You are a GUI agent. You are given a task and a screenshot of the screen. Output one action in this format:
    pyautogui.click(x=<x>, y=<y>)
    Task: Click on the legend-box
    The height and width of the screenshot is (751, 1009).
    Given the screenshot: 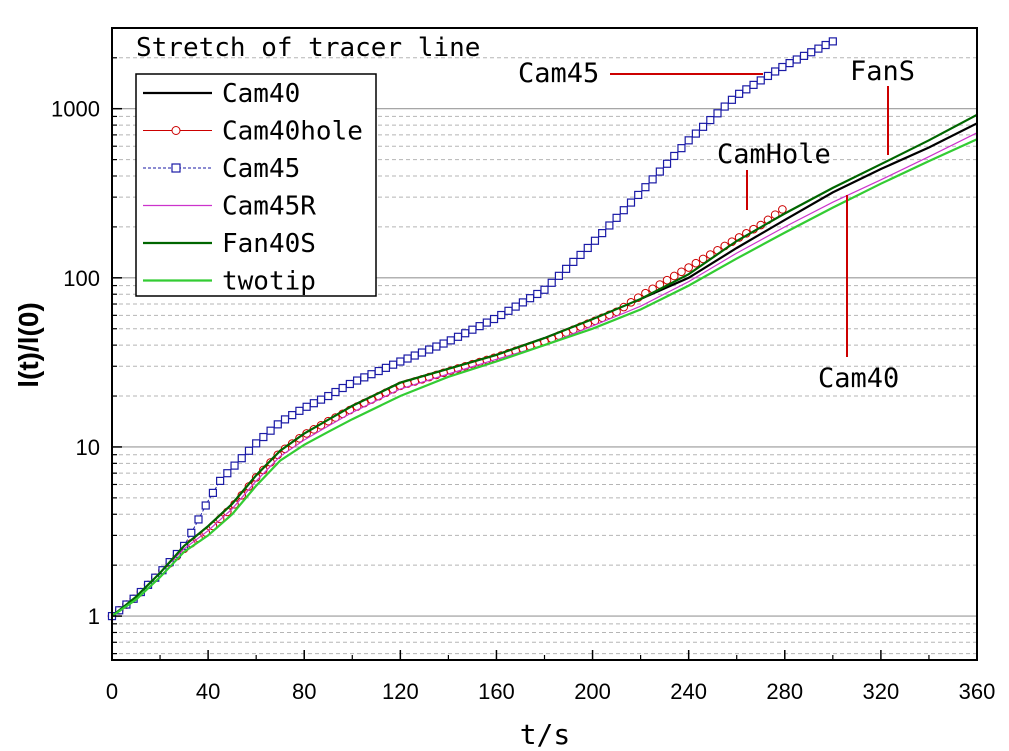 What is the action you would take?
    pyautogui.click(x=256, y=185)
    